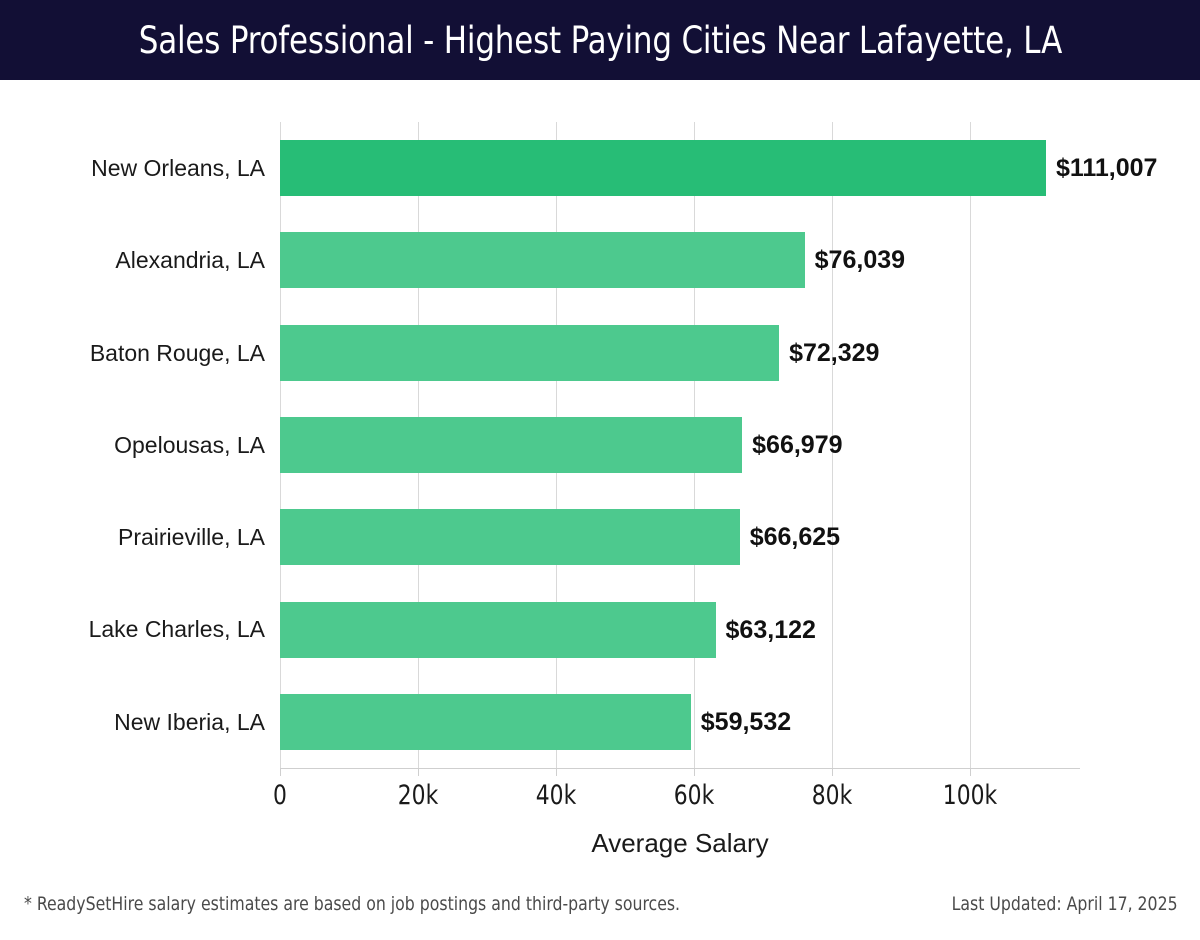 Image resolution: width=1200 pixels, height=940 pixels. Describe the element at coordinates (189, 721) in the screenshot. I see `bar-category-label: New Iberia, LA` at that location.